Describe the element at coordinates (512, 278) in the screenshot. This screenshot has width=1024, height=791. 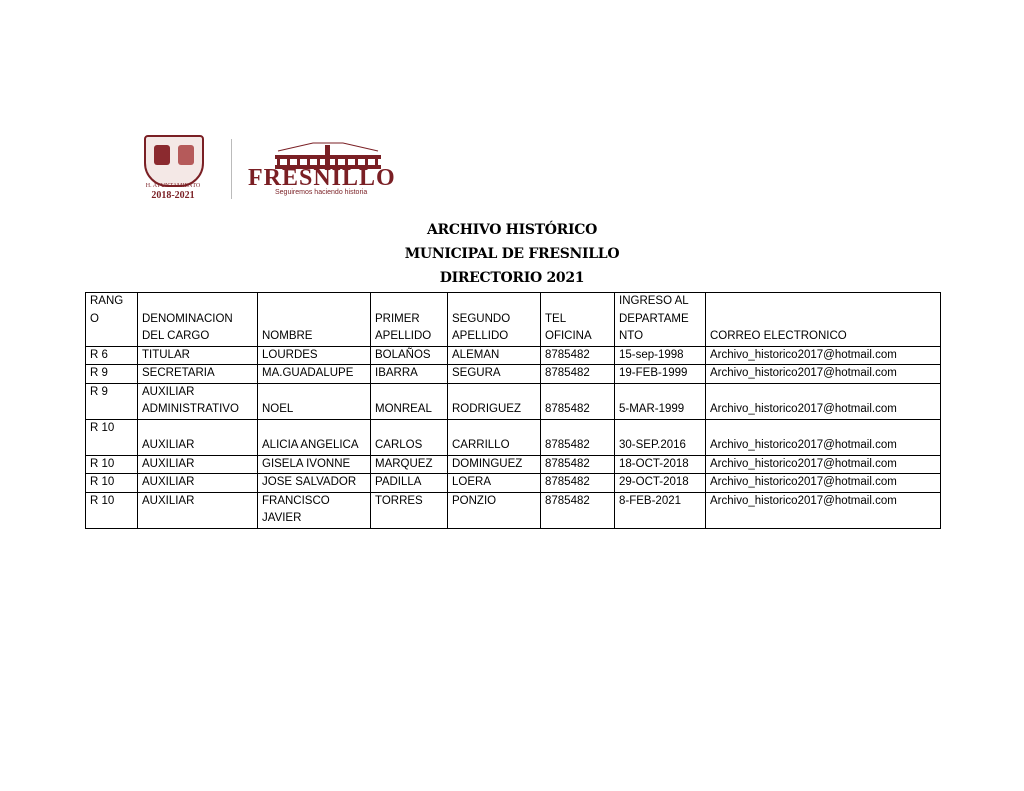
I see `title-line-3: DIRECTORIO 2021` at that location.